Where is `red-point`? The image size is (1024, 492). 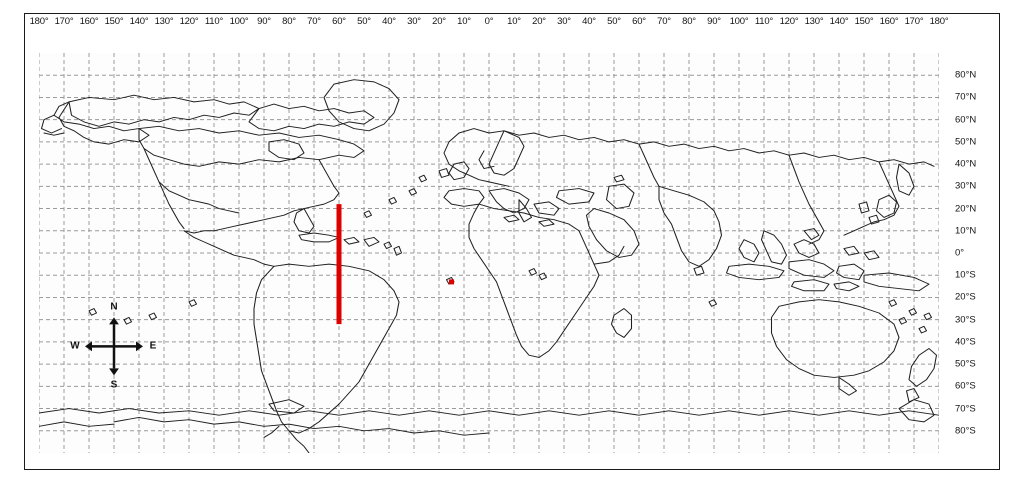 red-point is located at coordinates (451, 282).